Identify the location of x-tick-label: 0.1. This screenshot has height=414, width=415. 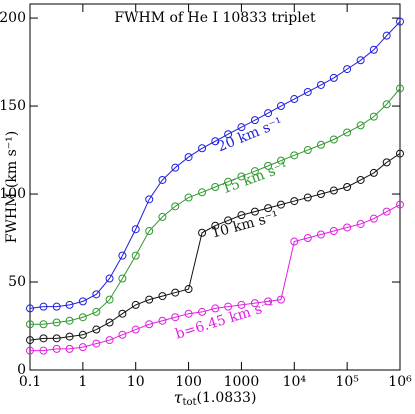
(30, 382).